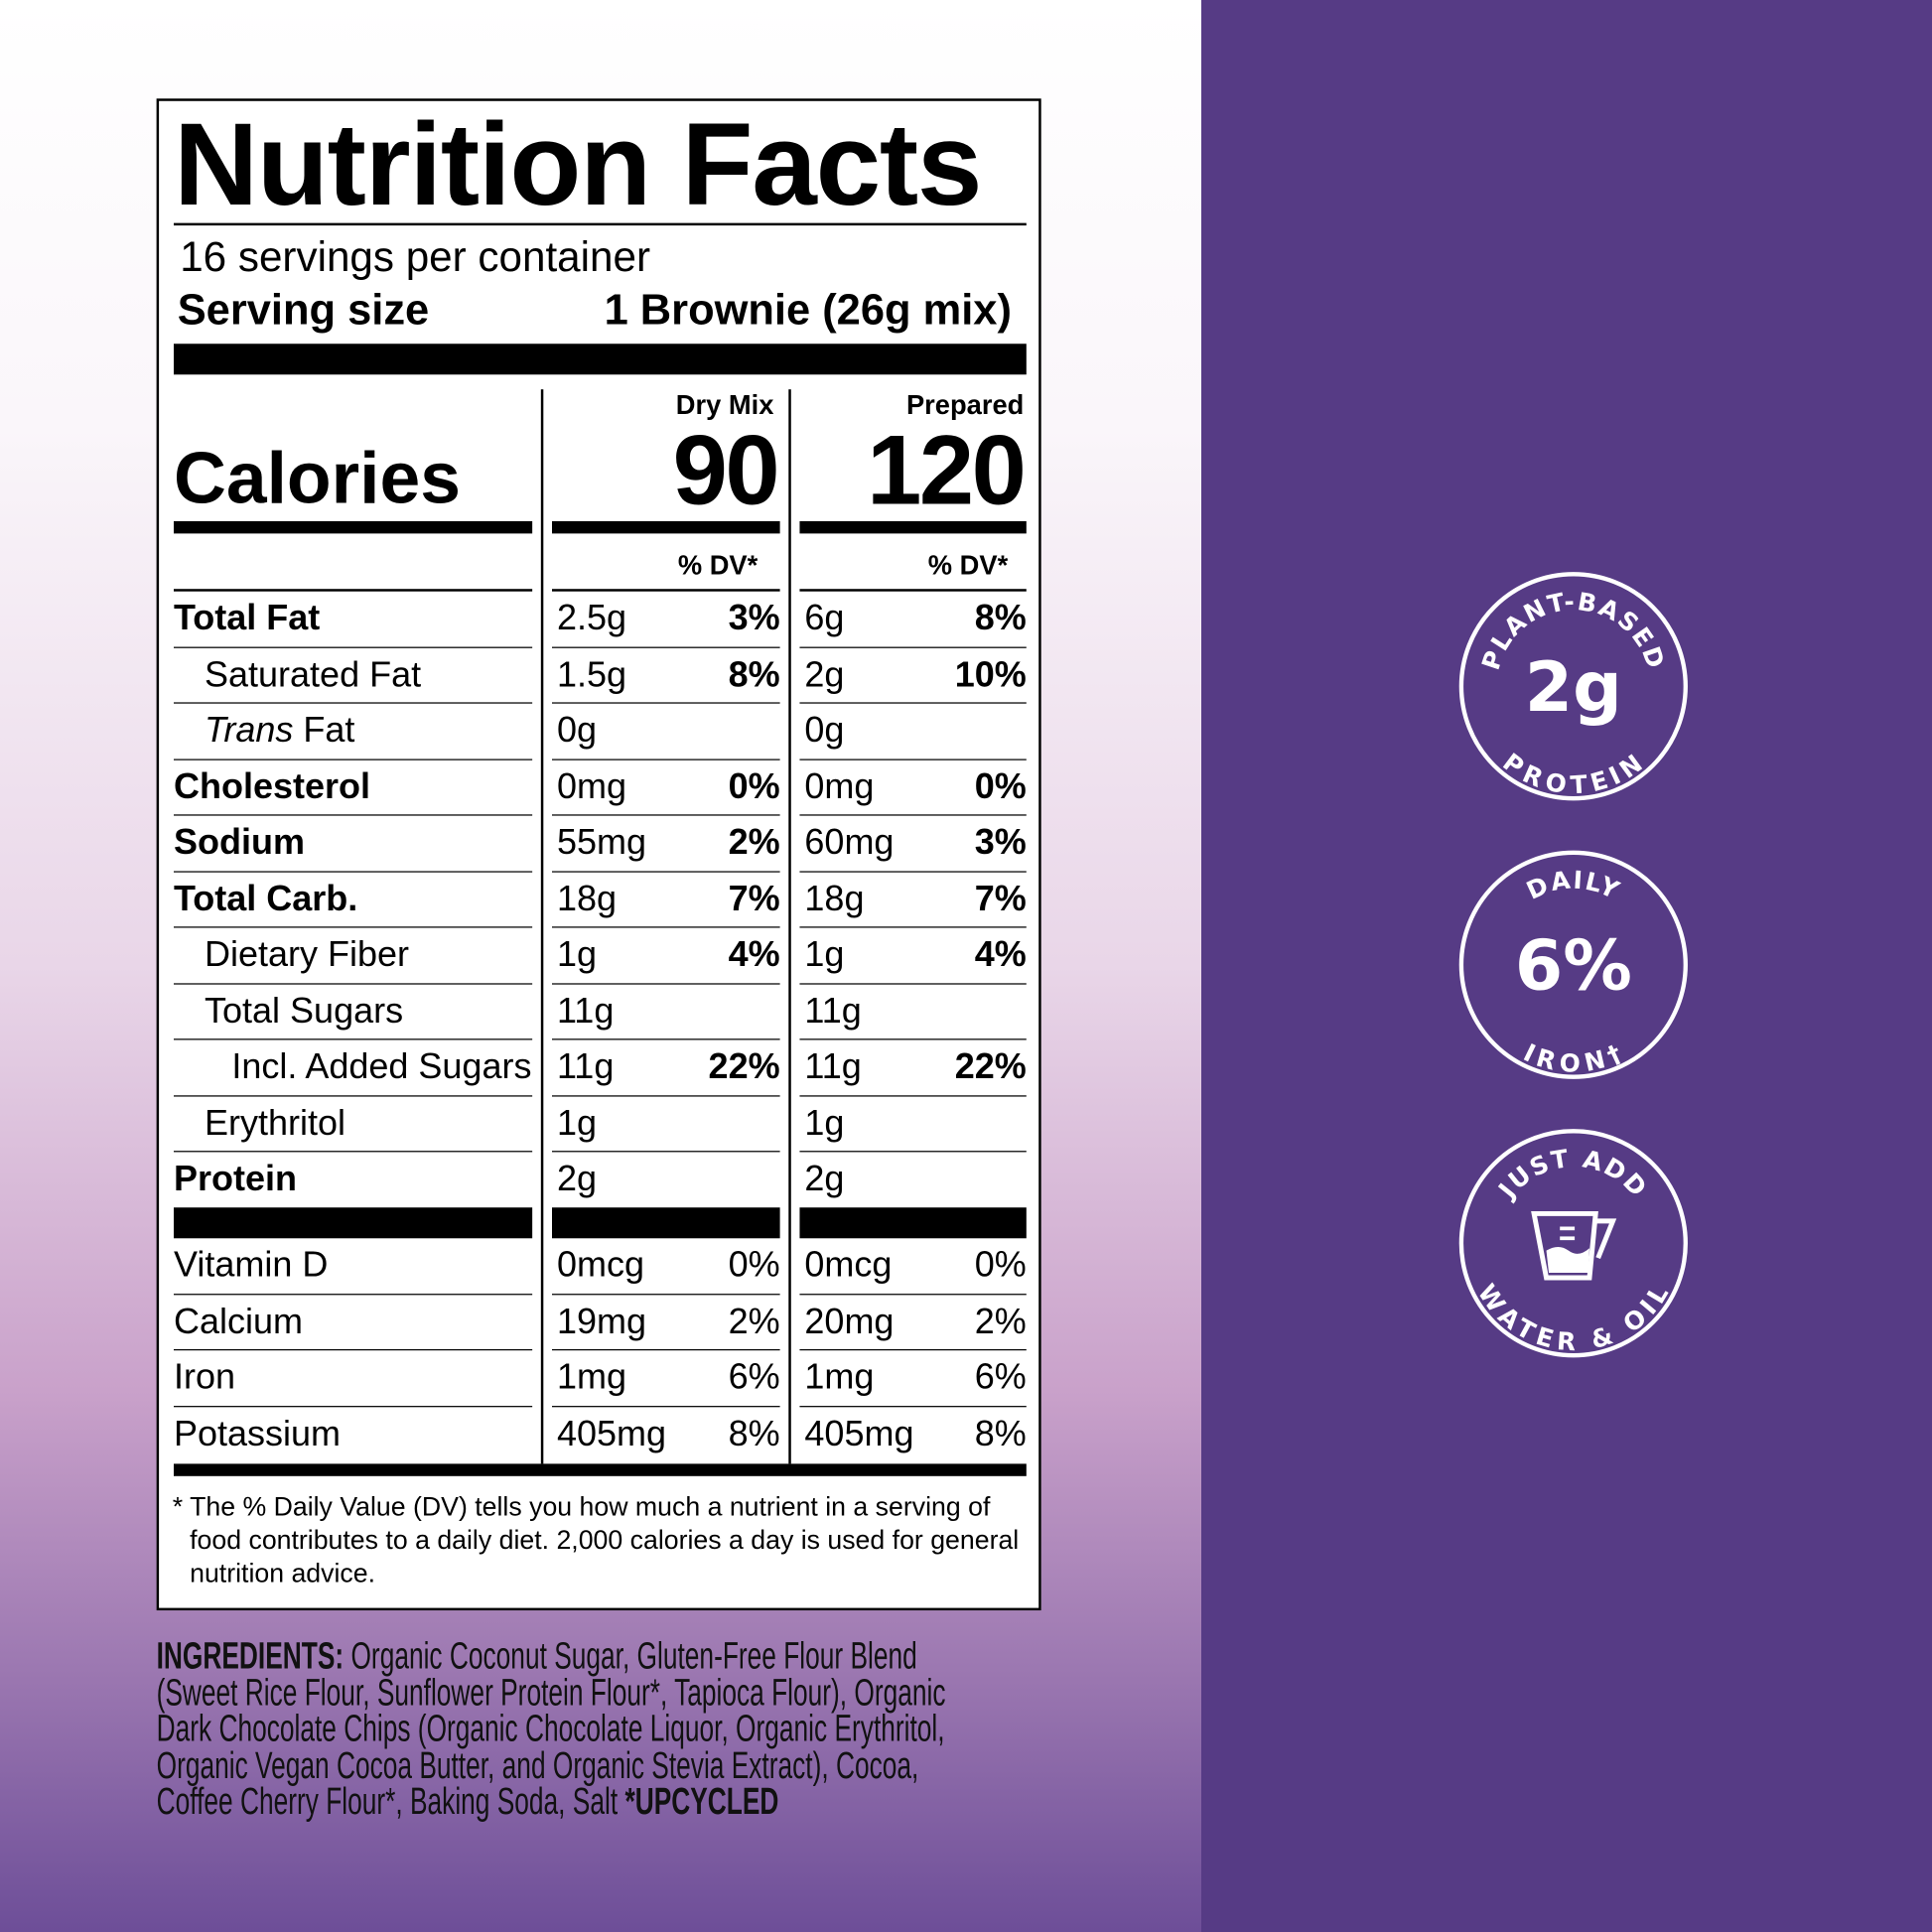 This screenshot has height=1932, width=1932. I want to click on table-row: Trans Fat 0g 0g, so click(600, 732).